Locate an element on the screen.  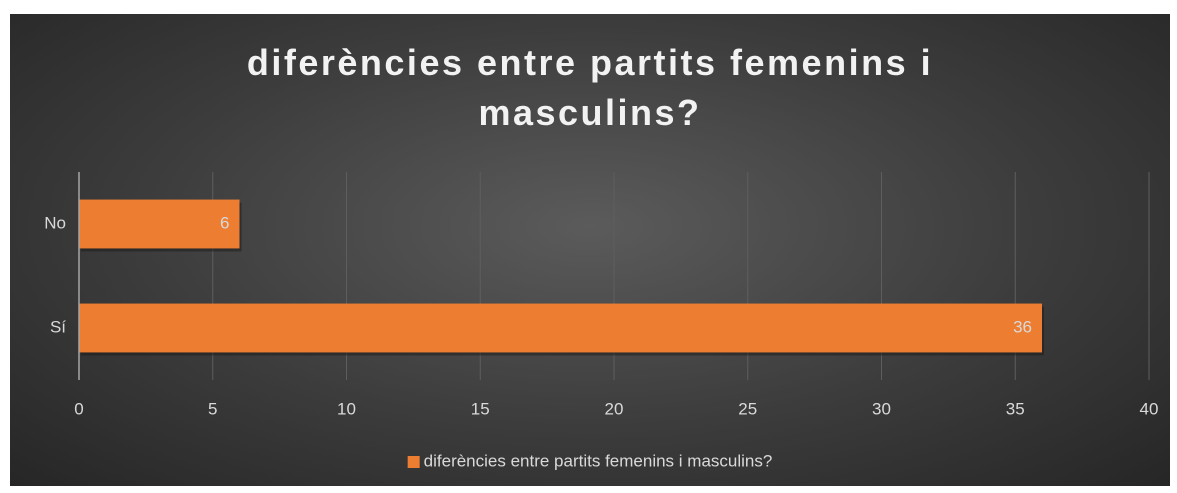
x-tick-label: 0 is located at coordinates (78, 408).